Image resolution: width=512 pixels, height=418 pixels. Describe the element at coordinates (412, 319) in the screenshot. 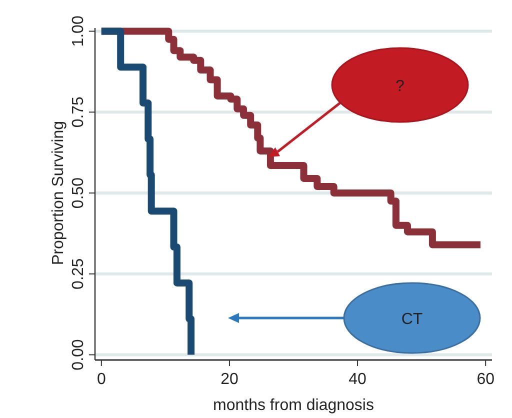

I see `annotation: CT` at that location.